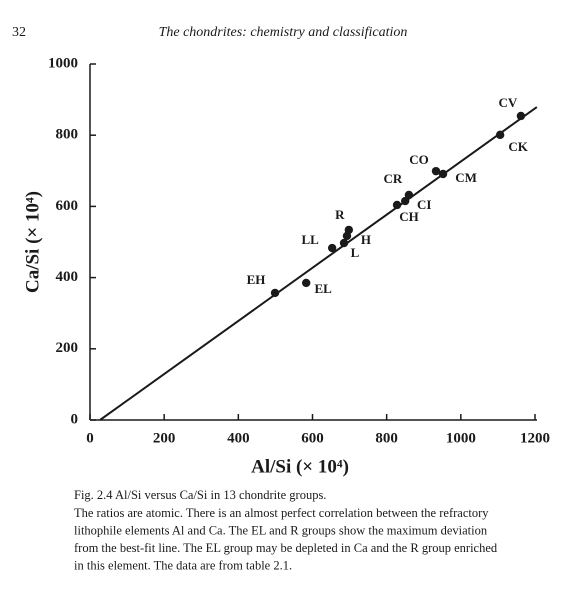 Image resolution: width=567 pixels, height=600 pixels. Describe the element at coordinates (466, 177) in the screenshot. I see `point-label: CM` at that location.